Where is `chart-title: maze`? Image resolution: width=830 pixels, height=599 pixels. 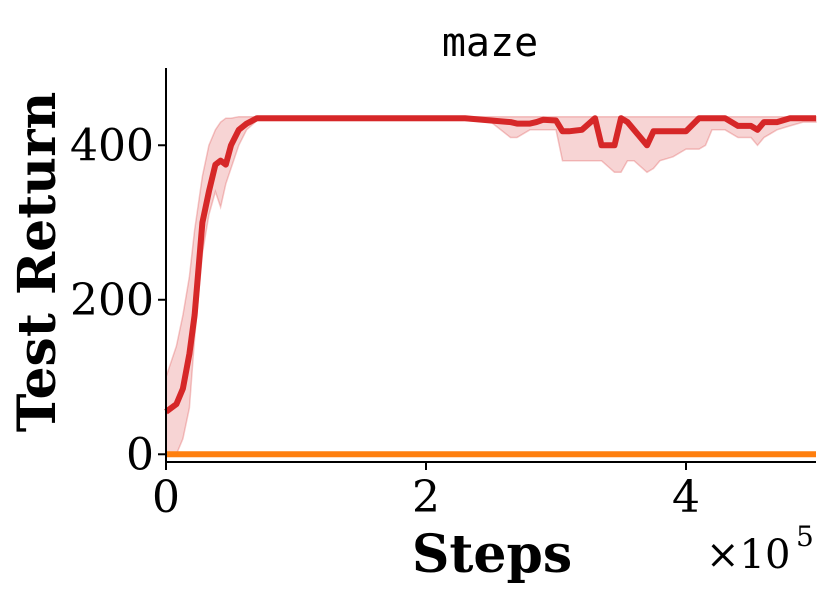
chart-title: maze is located at coordinates (490, 43).